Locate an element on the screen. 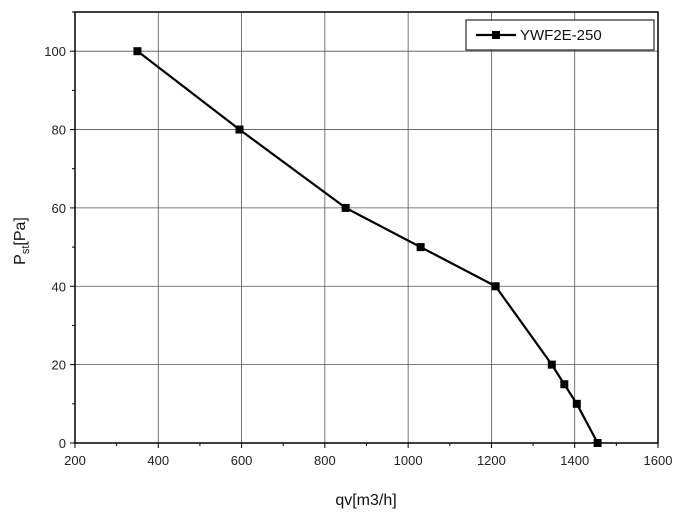 The image size is (691, 527). x-axis-title: qv[m3/h] is located at coordinates (365, 500).